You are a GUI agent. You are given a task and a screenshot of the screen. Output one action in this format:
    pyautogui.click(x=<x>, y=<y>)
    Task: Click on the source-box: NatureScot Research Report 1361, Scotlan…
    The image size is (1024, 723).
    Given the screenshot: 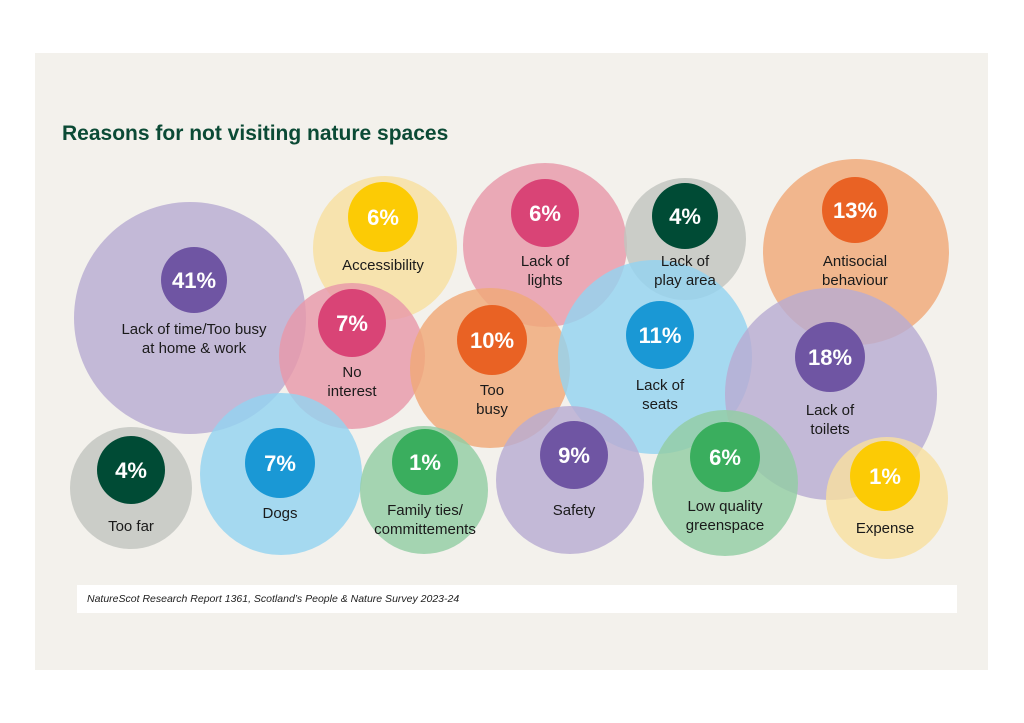 What is the action you would take?
    pyautogui.click(x=517, y=599)
    